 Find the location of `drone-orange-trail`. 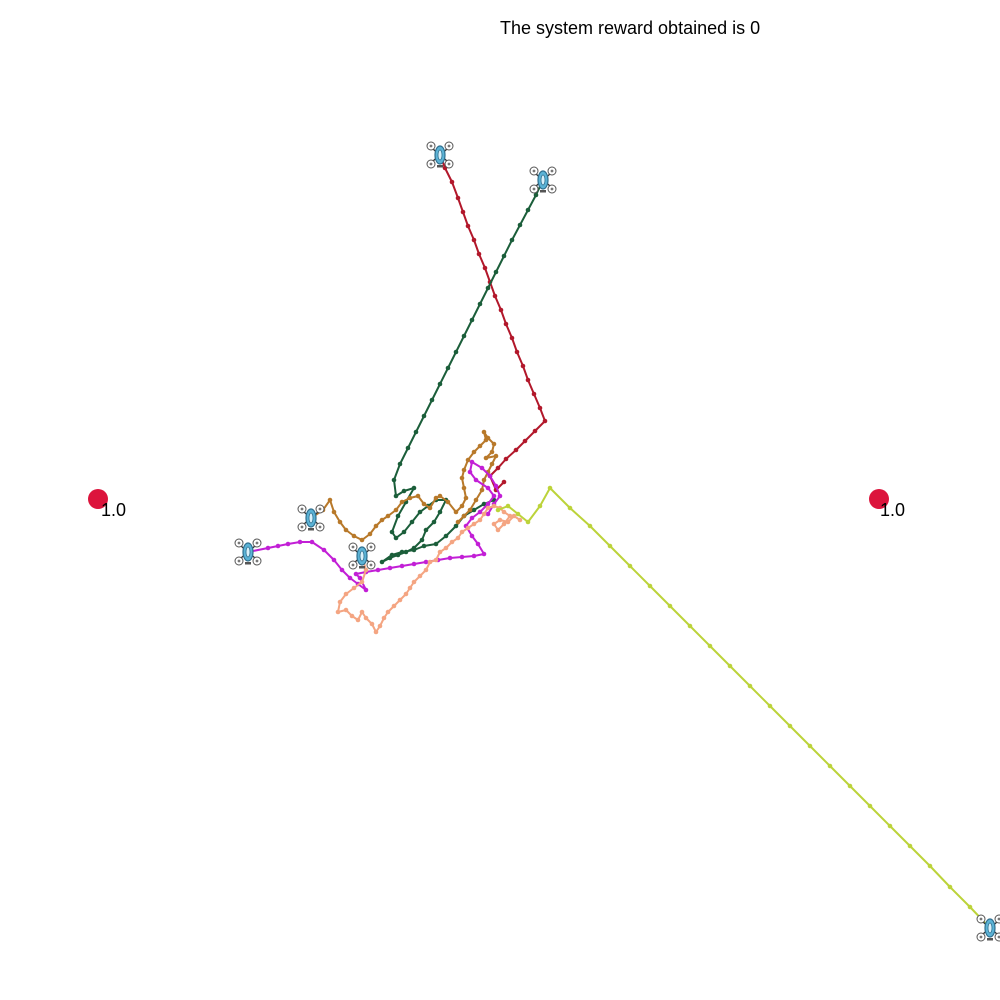

drone-orange-trail is located at coordinates (404, 486).